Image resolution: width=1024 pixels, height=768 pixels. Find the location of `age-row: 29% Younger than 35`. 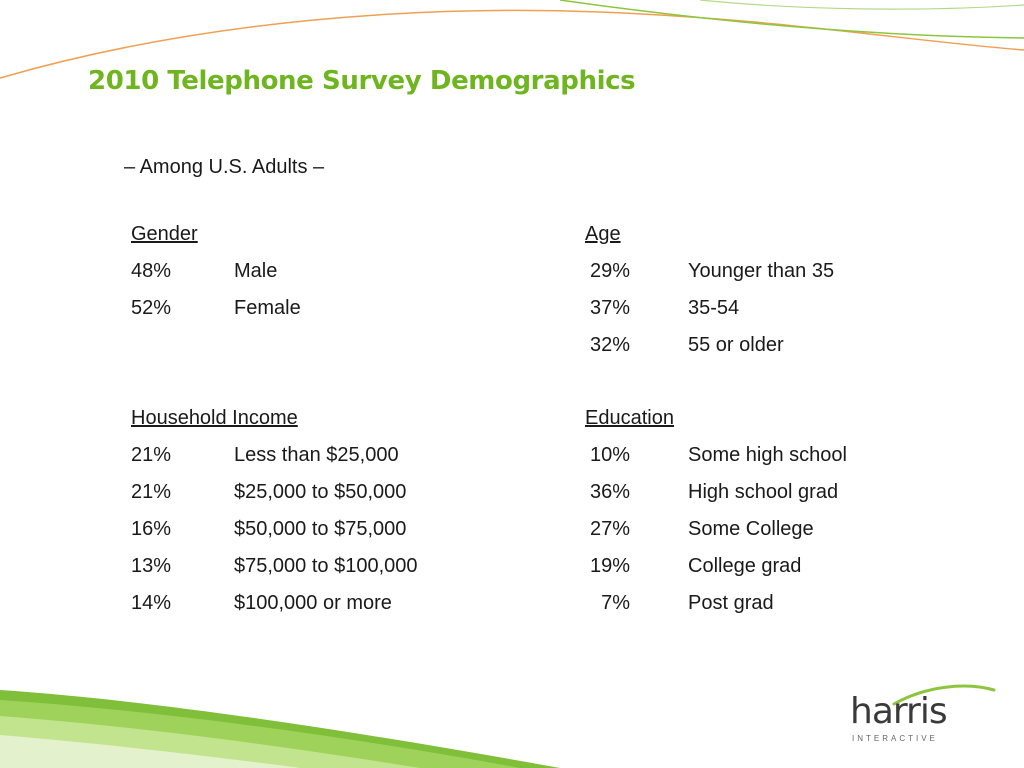

age-row: 29% Younger than 35 is located at coordinates (775, 276).